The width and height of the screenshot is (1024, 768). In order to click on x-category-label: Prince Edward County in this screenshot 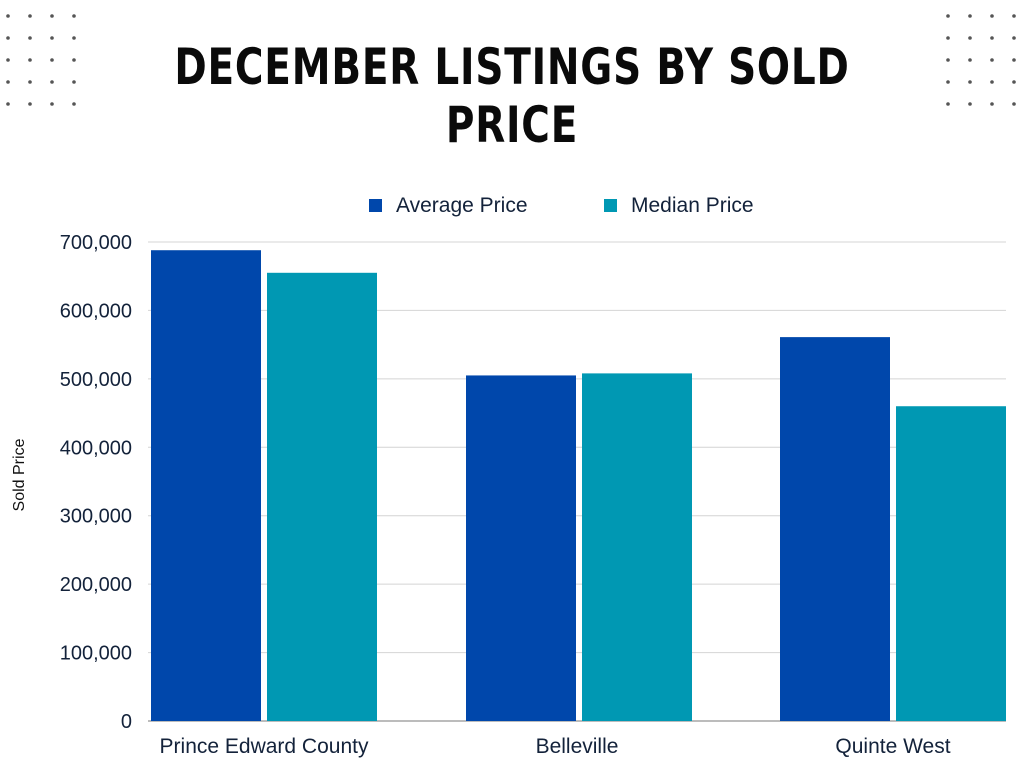, I will do `click(264, 746)`.